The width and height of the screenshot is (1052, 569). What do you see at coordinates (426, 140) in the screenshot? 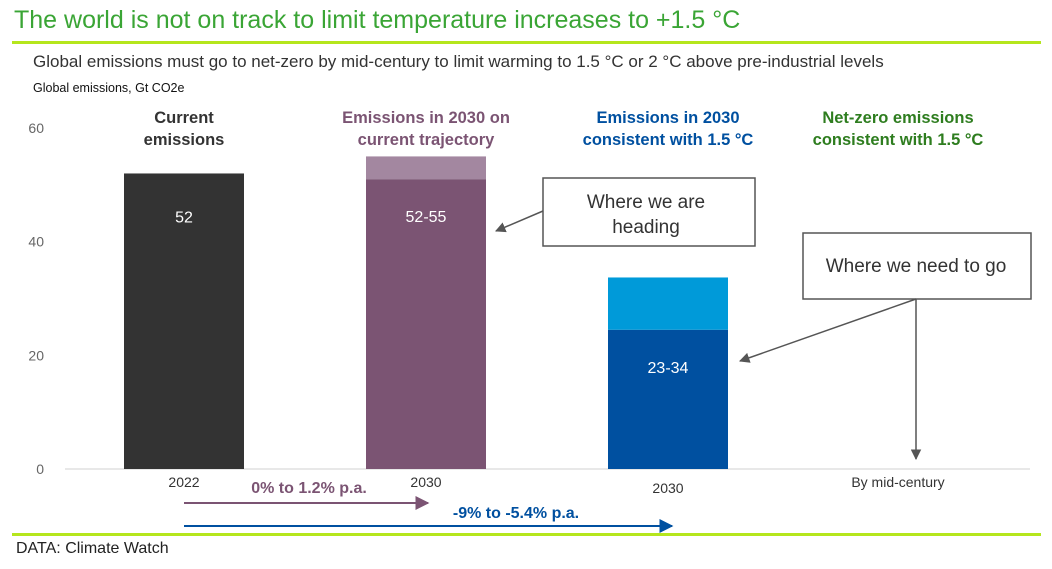
I see `column-header: current trajectory` at bounding box center [426, 140].